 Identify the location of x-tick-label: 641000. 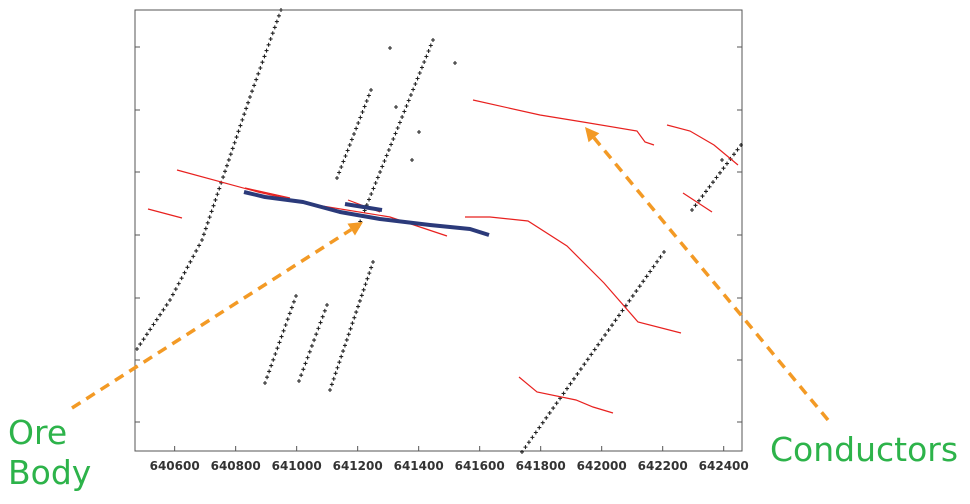
(297, 466).